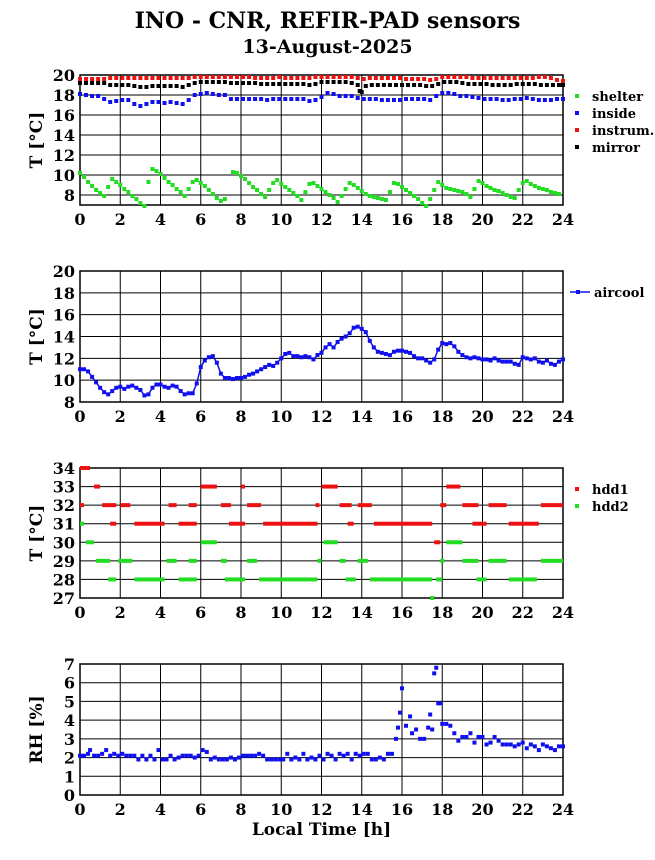  I want to click on y-tick-label: 10, so click(64, 380).